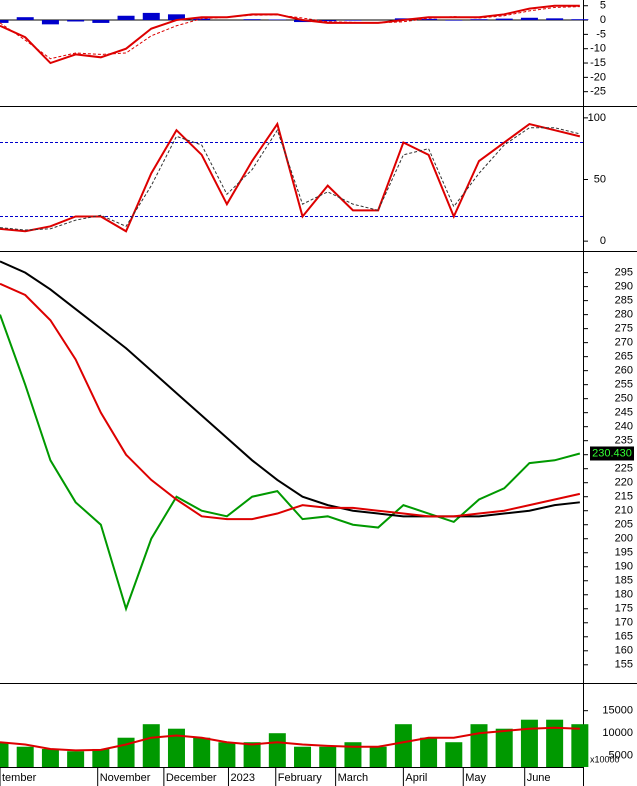 Image resolution: width=637 pixels, height=786 pixels. I want to click on y-tick-label: 225, so click(624, 469).